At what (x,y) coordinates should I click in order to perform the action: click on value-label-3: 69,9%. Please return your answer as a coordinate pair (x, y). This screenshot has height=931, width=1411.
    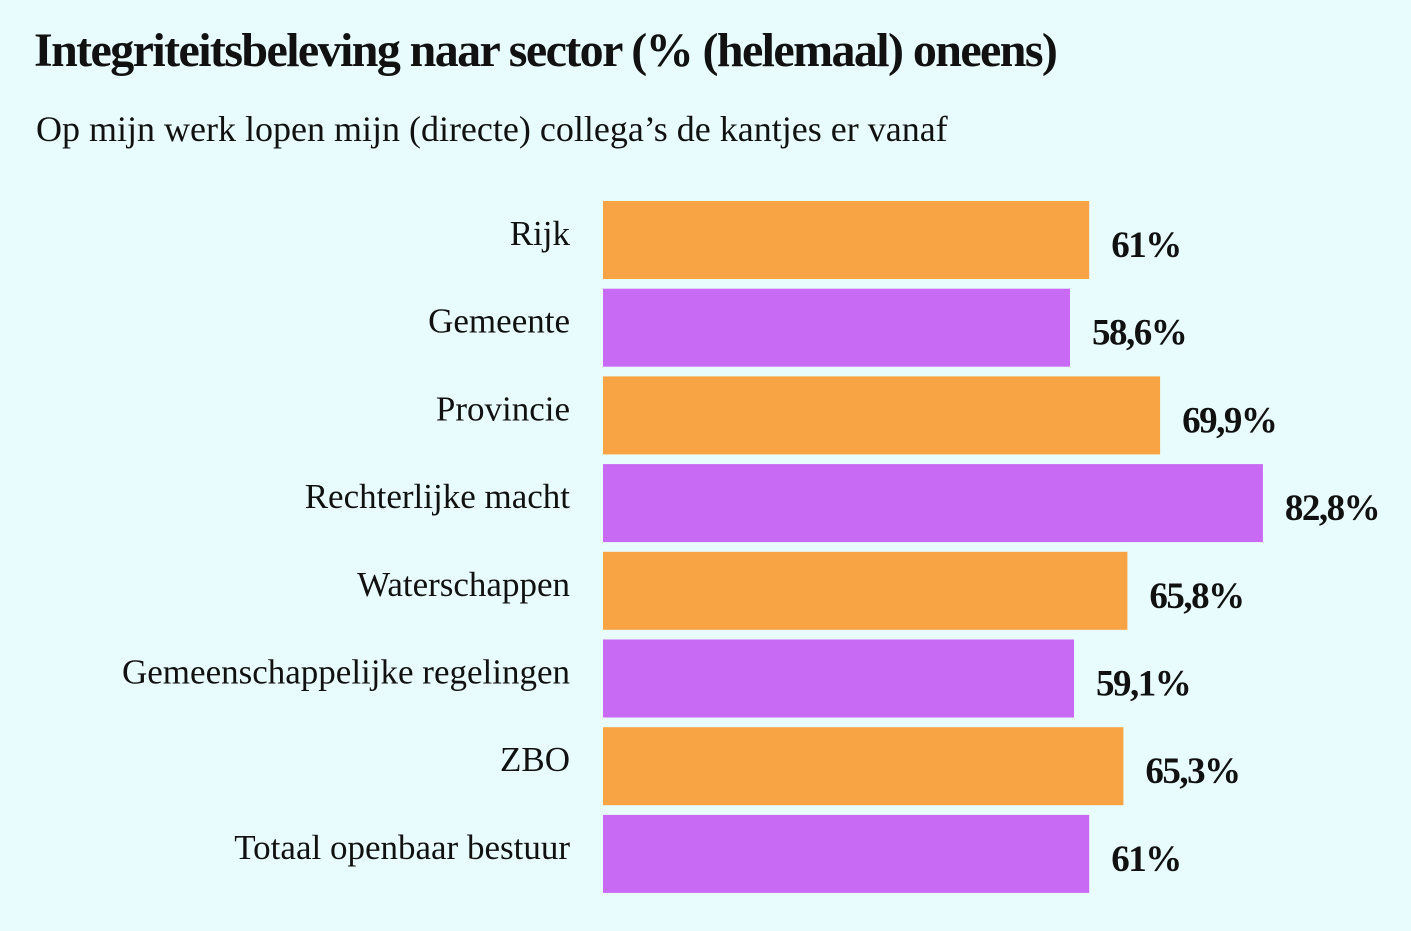
    Looking at the image, I should click on (1229, 420).